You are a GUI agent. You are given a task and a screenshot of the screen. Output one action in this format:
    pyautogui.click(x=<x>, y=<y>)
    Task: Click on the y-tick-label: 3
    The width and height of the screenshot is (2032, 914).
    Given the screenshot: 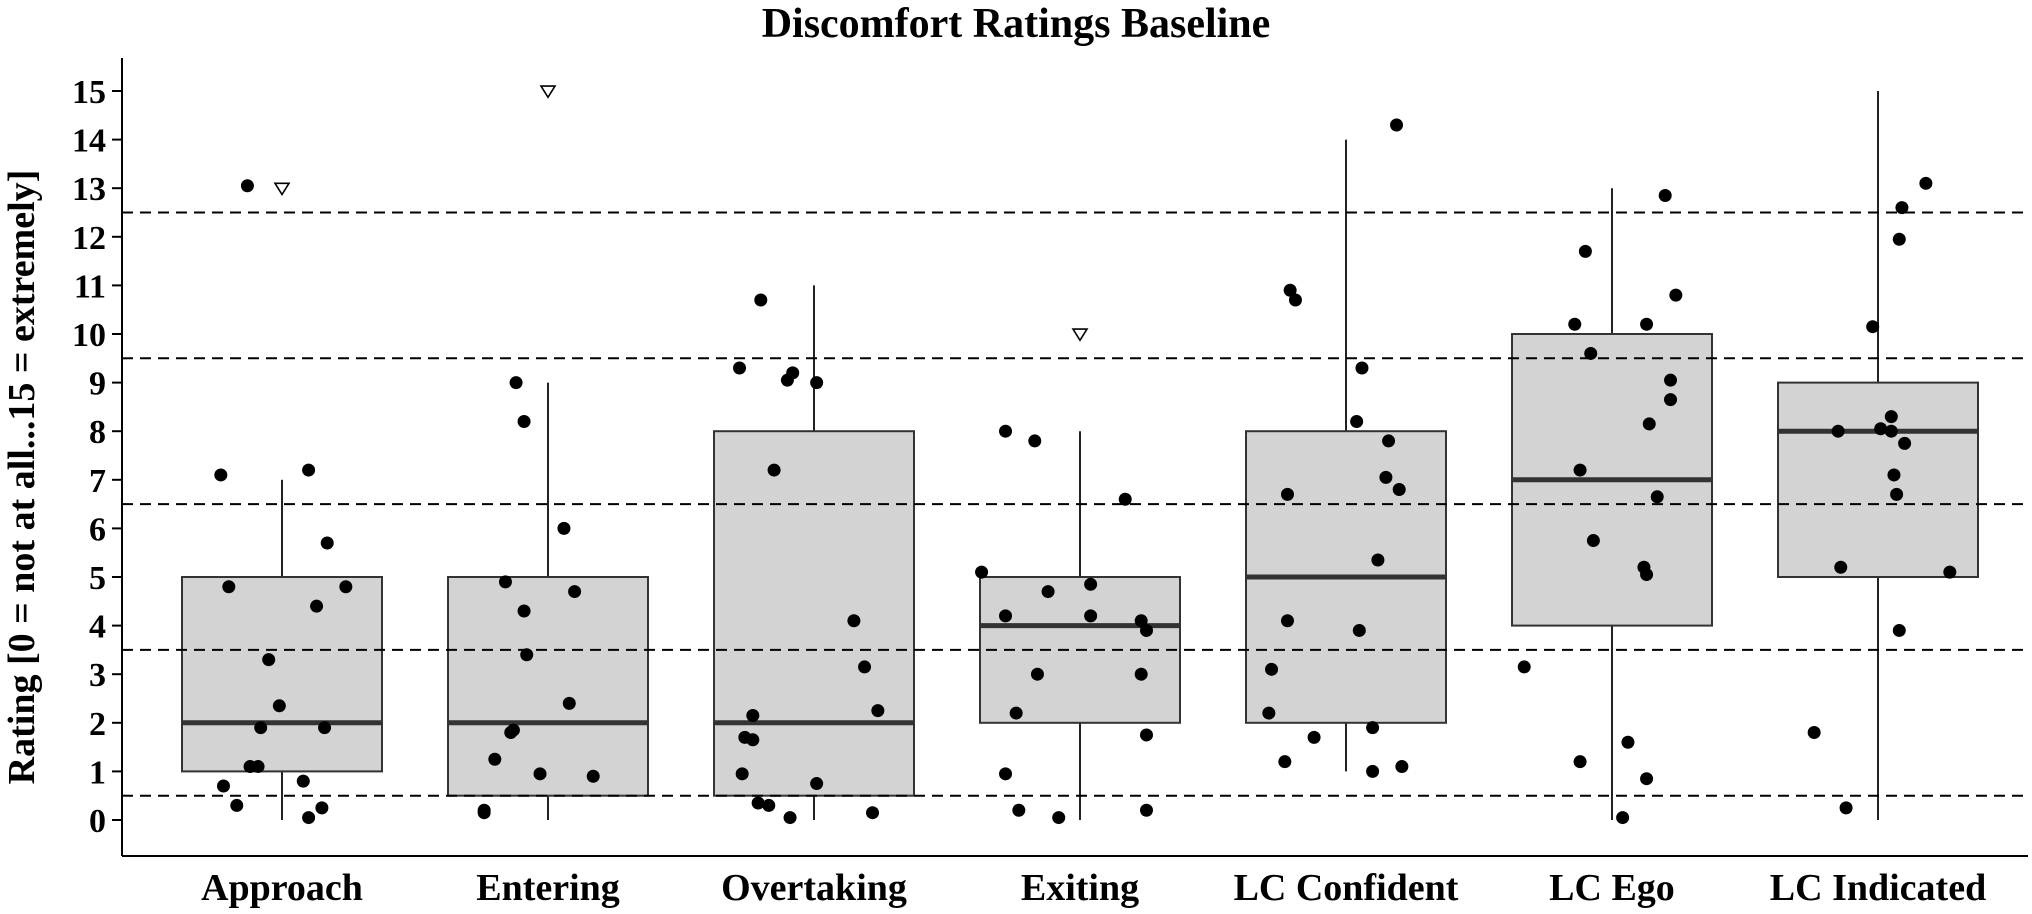 What is the action you would take?
    pyautogui.click(x=97, y=675)
    